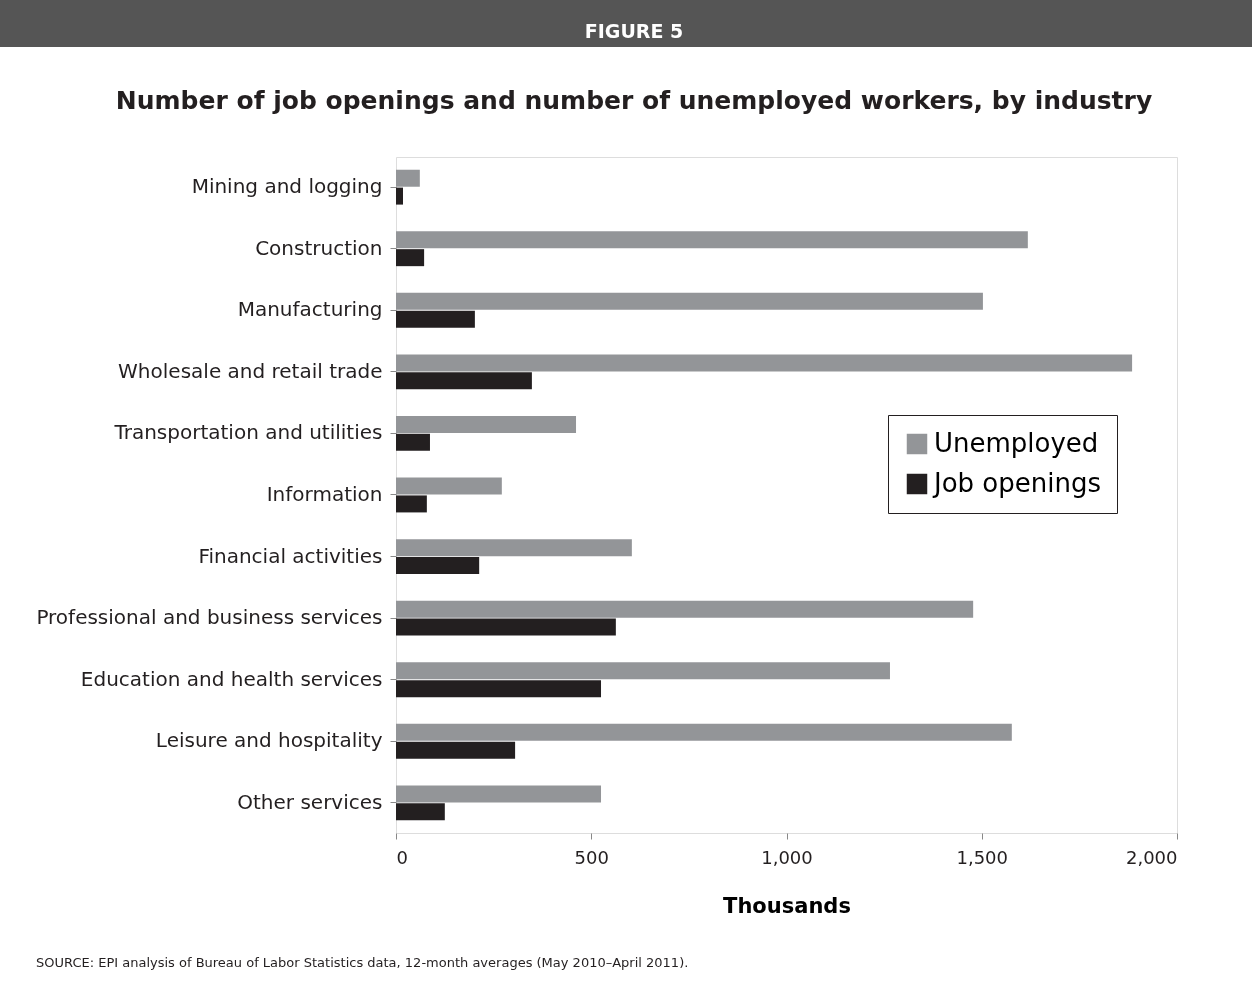 Image resolution: width=1252 pixels, height=994 pixels. Describe the element at coordinates (269, 740) in the screenshot. I see `y-tick-label: Leisure and hospitality` at that location.